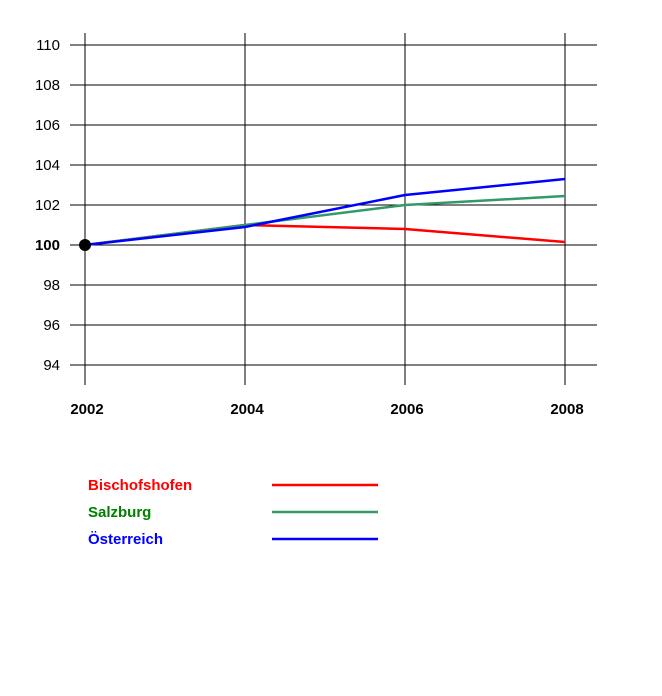 Image resolution: width=662 pixels, height=696 pixels. Describe the element at coordinates (233, 512) in the screenshot. I see `legend: Bischofshofen Salzburg Österreich` at that location.